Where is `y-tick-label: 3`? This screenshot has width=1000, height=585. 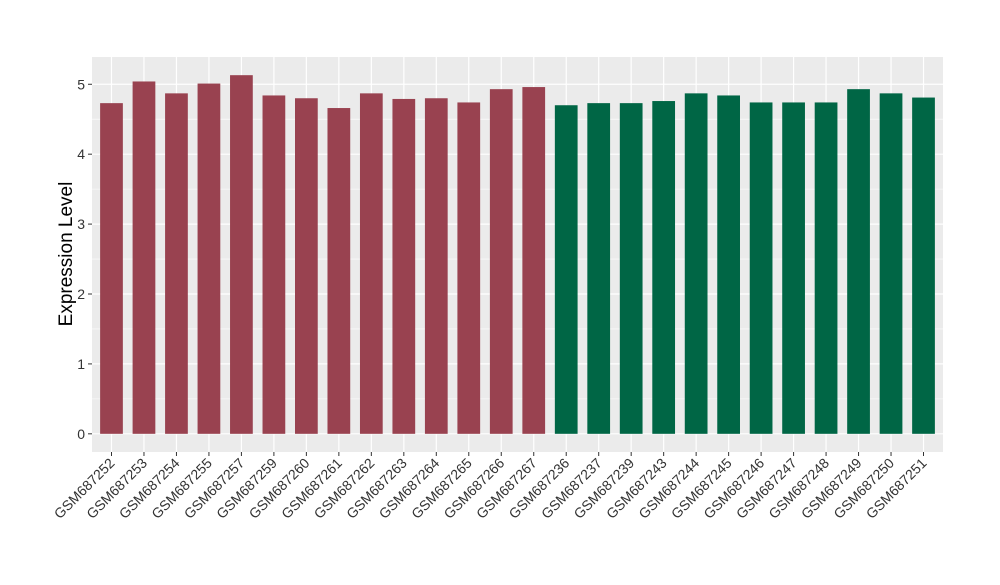 y-tick-label: 3 is located at coordinates (81, 224).